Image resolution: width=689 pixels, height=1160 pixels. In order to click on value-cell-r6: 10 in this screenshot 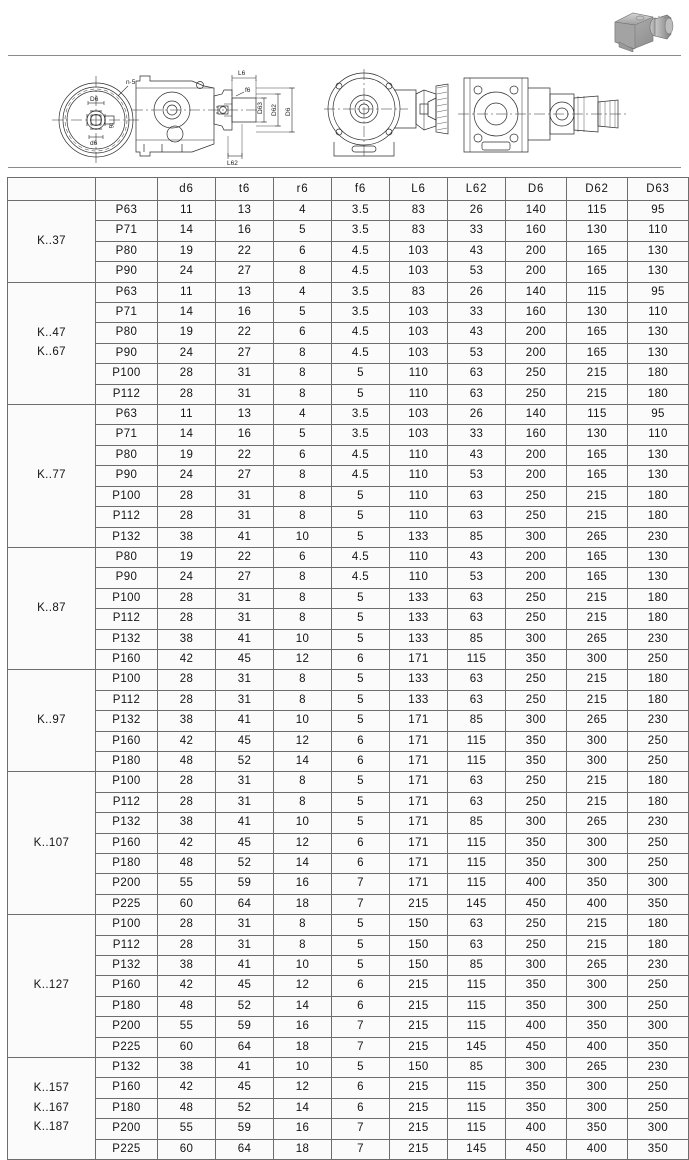, I will do `click(302, 721)`.